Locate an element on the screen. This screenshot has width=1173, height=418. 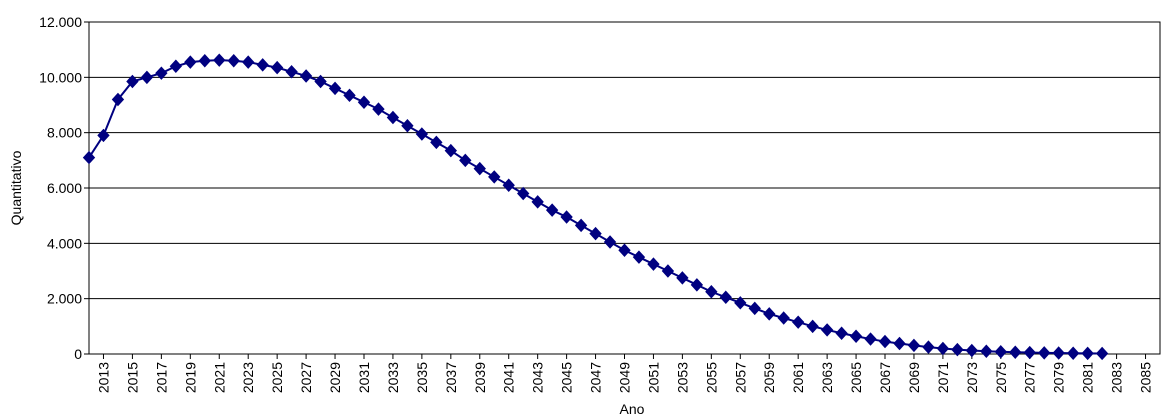
x-tick-label: 2059 is located at coordinates (769, 377).